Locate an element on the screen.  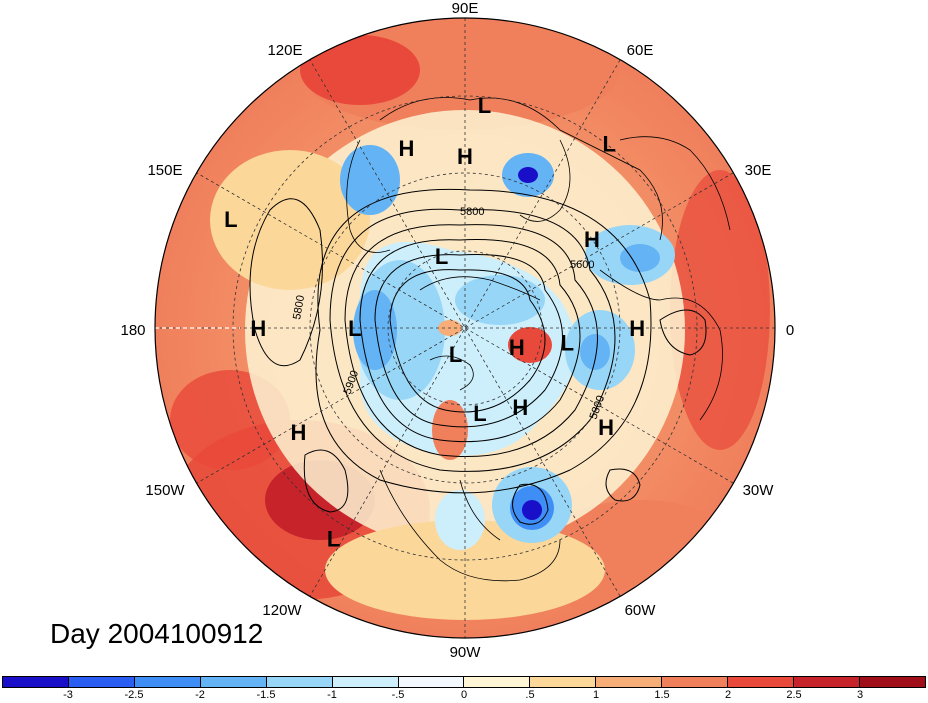
colorbar-tick-label: -2.5 is located at coordinates (134, 695).